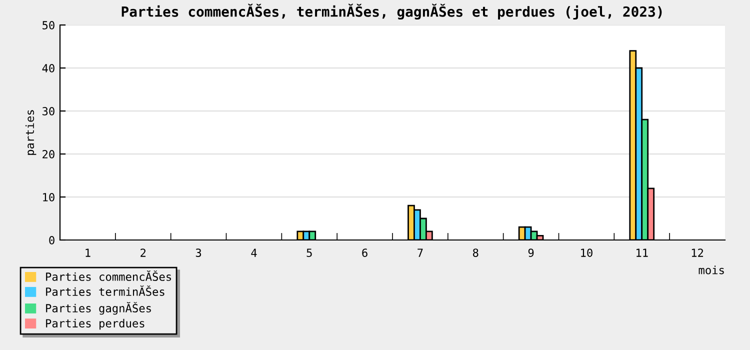 The image size is (750, 350). I want to click on y-tick-label: 0, so click(51, 240).